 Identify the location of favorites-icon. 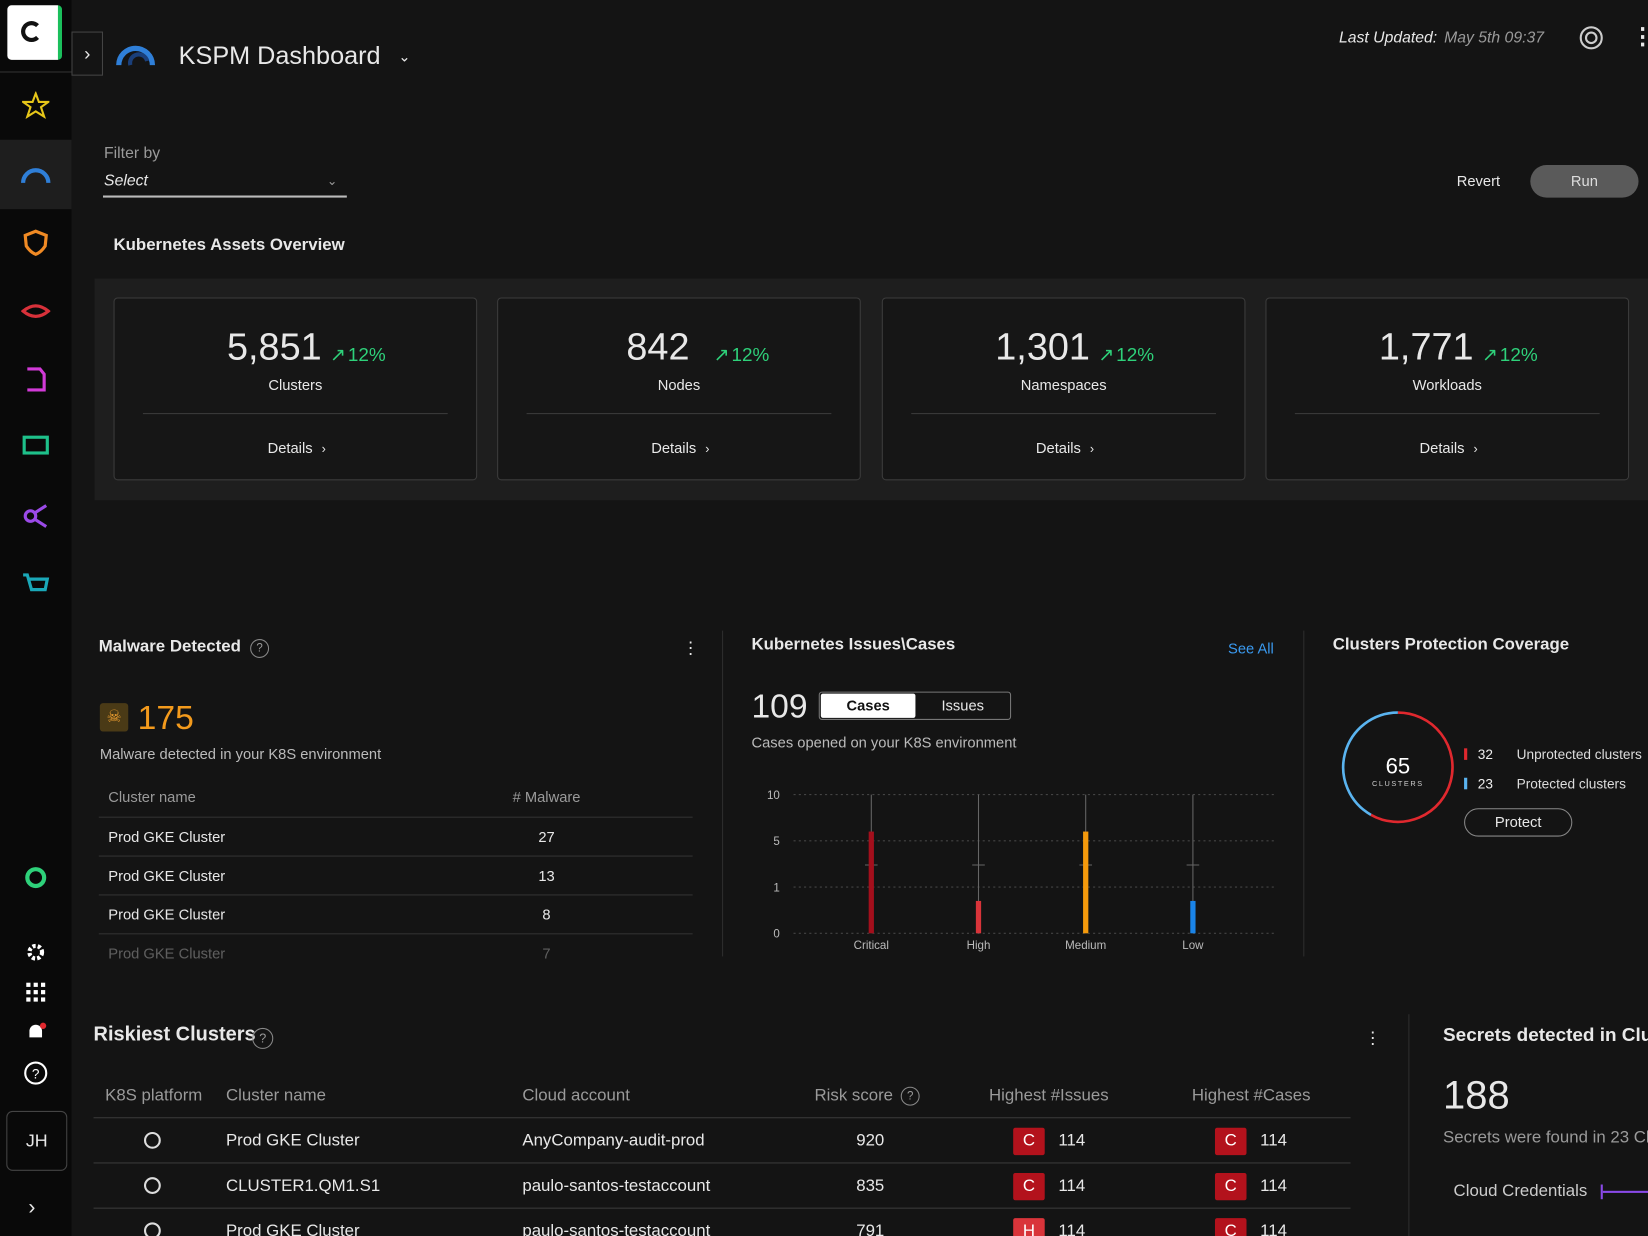
(36, 105).